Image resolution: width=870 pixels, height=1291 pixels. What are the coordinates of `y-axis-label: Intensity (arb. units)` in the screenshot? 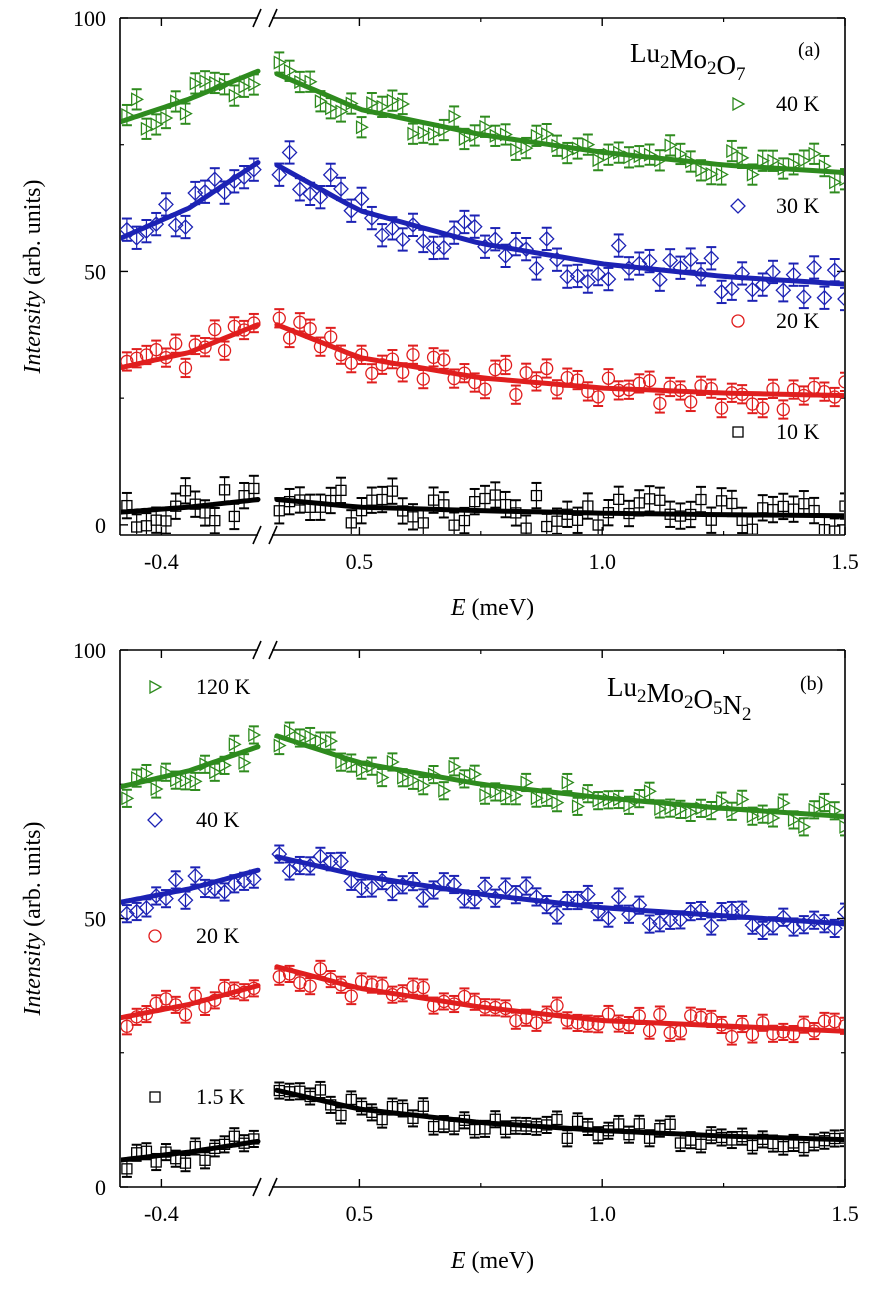 It's located at (33, 277).